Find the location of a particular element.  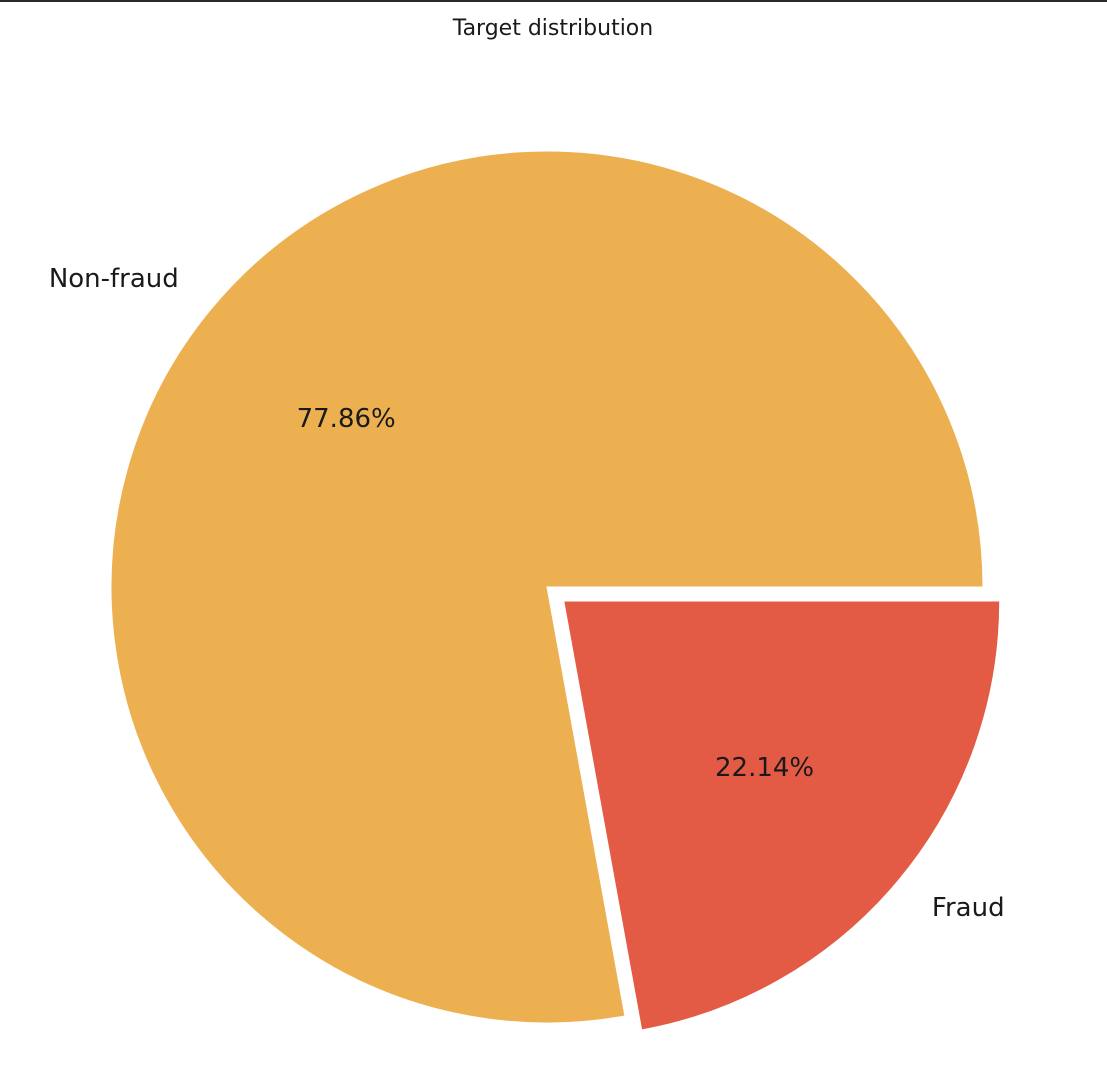

slice-percent-non-fraud: 77.86% is located at coordinates (346, 419).